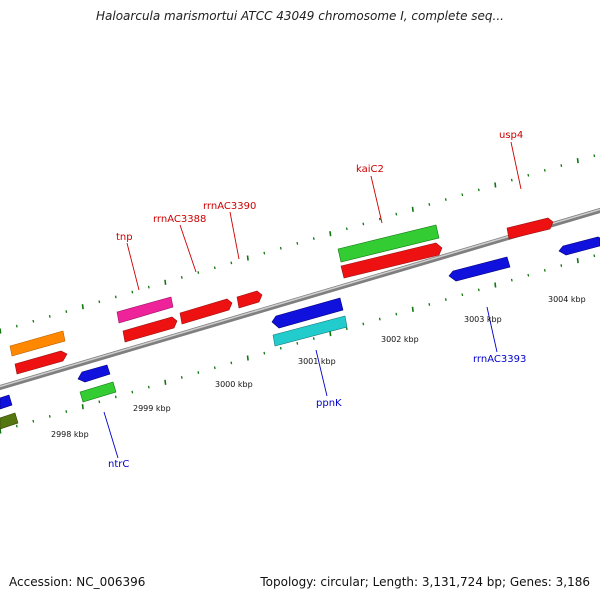 The height and width of the screenshot is (600, 600). I want to click on gene-arrow-orange, so click(37, 343).